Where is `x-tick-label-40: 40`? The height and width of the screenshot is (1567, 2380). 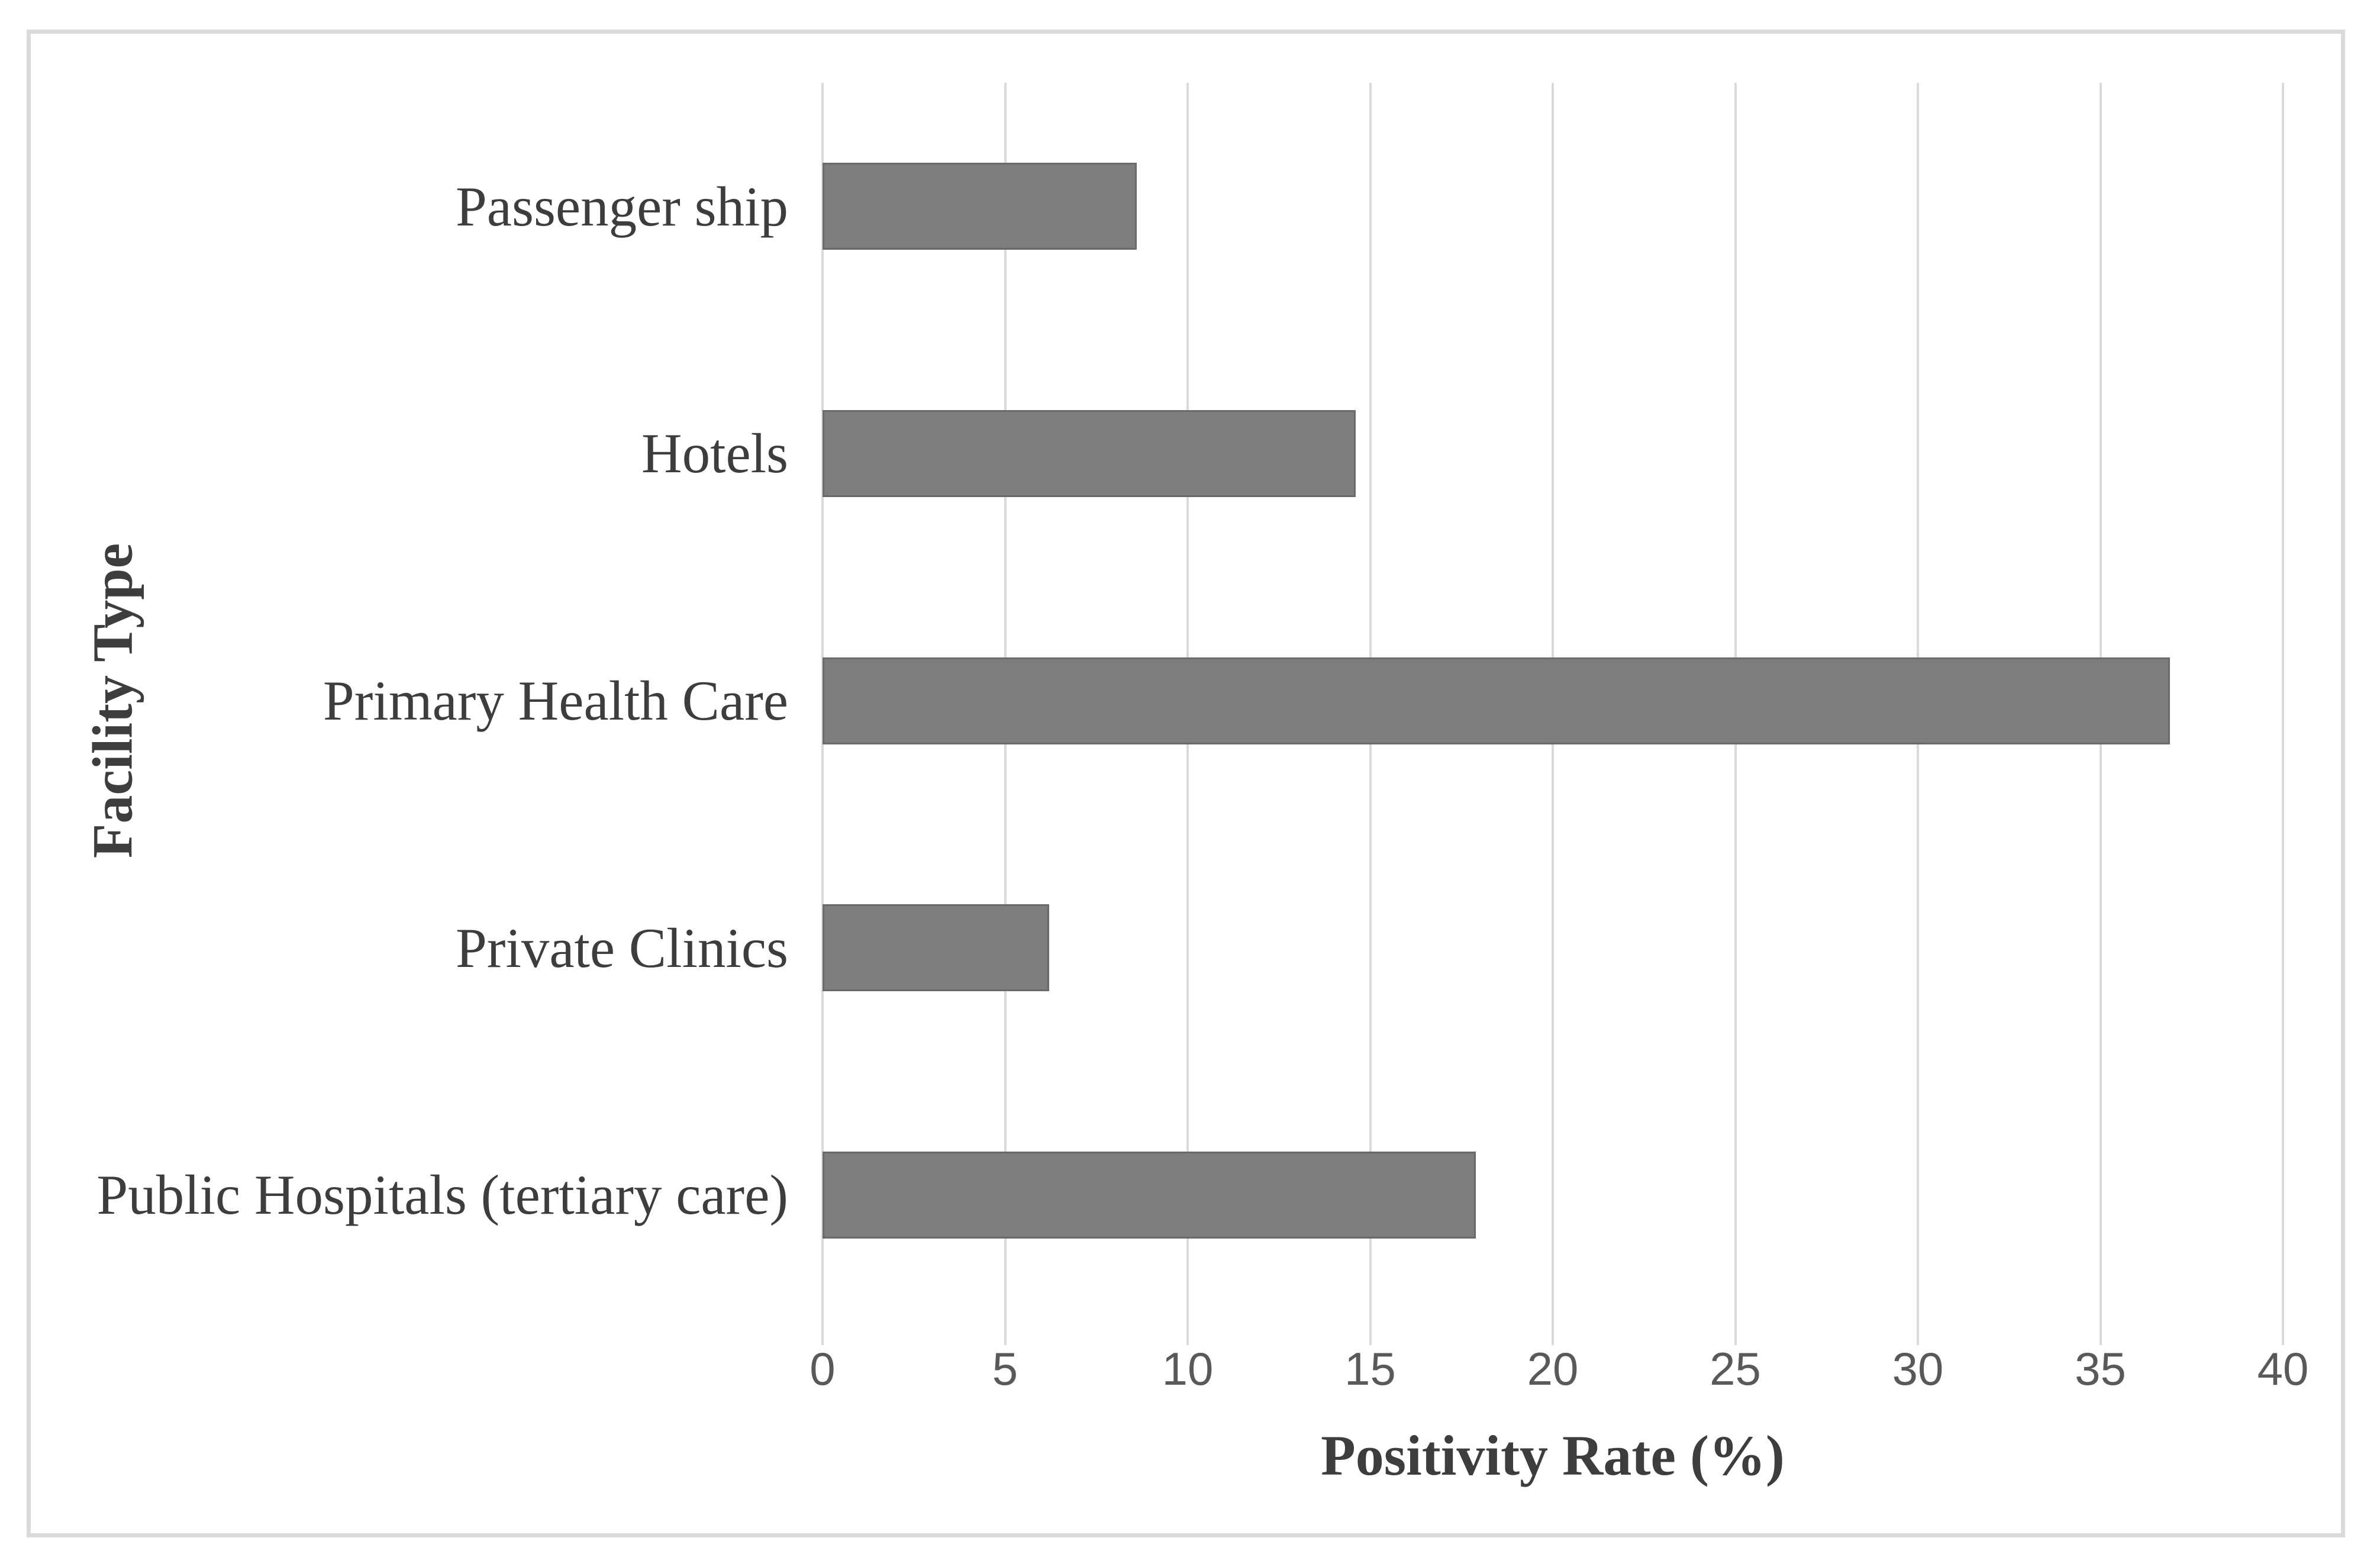 x-tick-label-40: 40 is located at coordinates (2283, 1369).